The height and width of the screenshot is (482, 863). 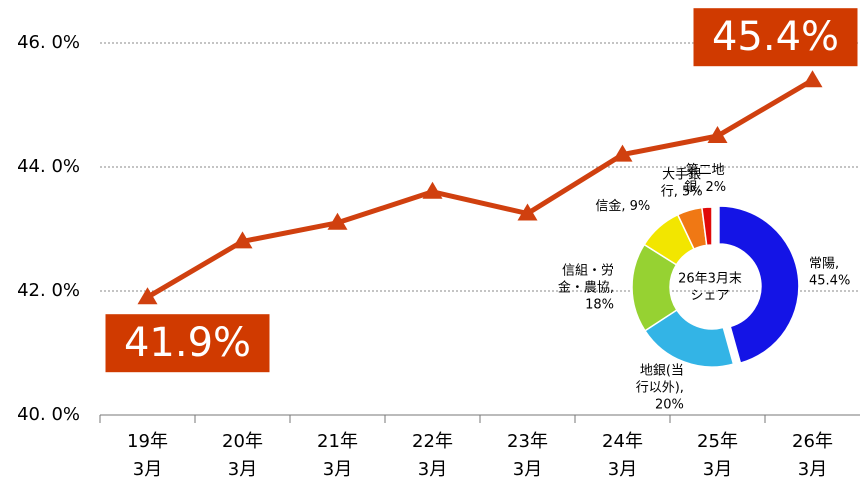 What do you see at coordinates (829, 280) in the screenshot?
I see `slice-label: 45.4%` at bounding box center [829, 280].